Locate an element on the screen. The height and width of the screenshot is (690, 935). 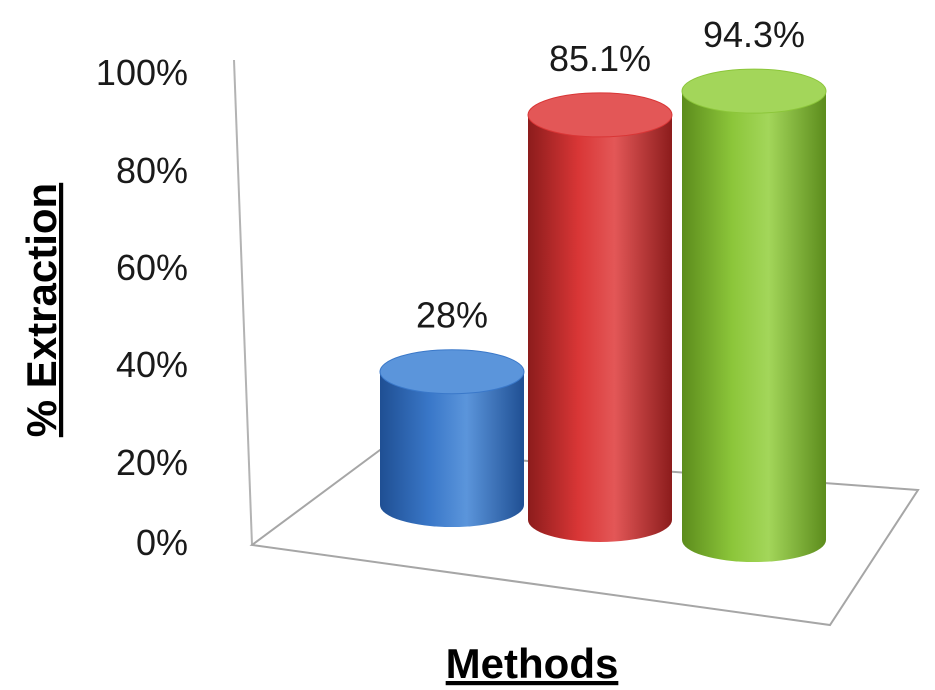
y-tick-label: 100% is located at coordinates (142, 72).